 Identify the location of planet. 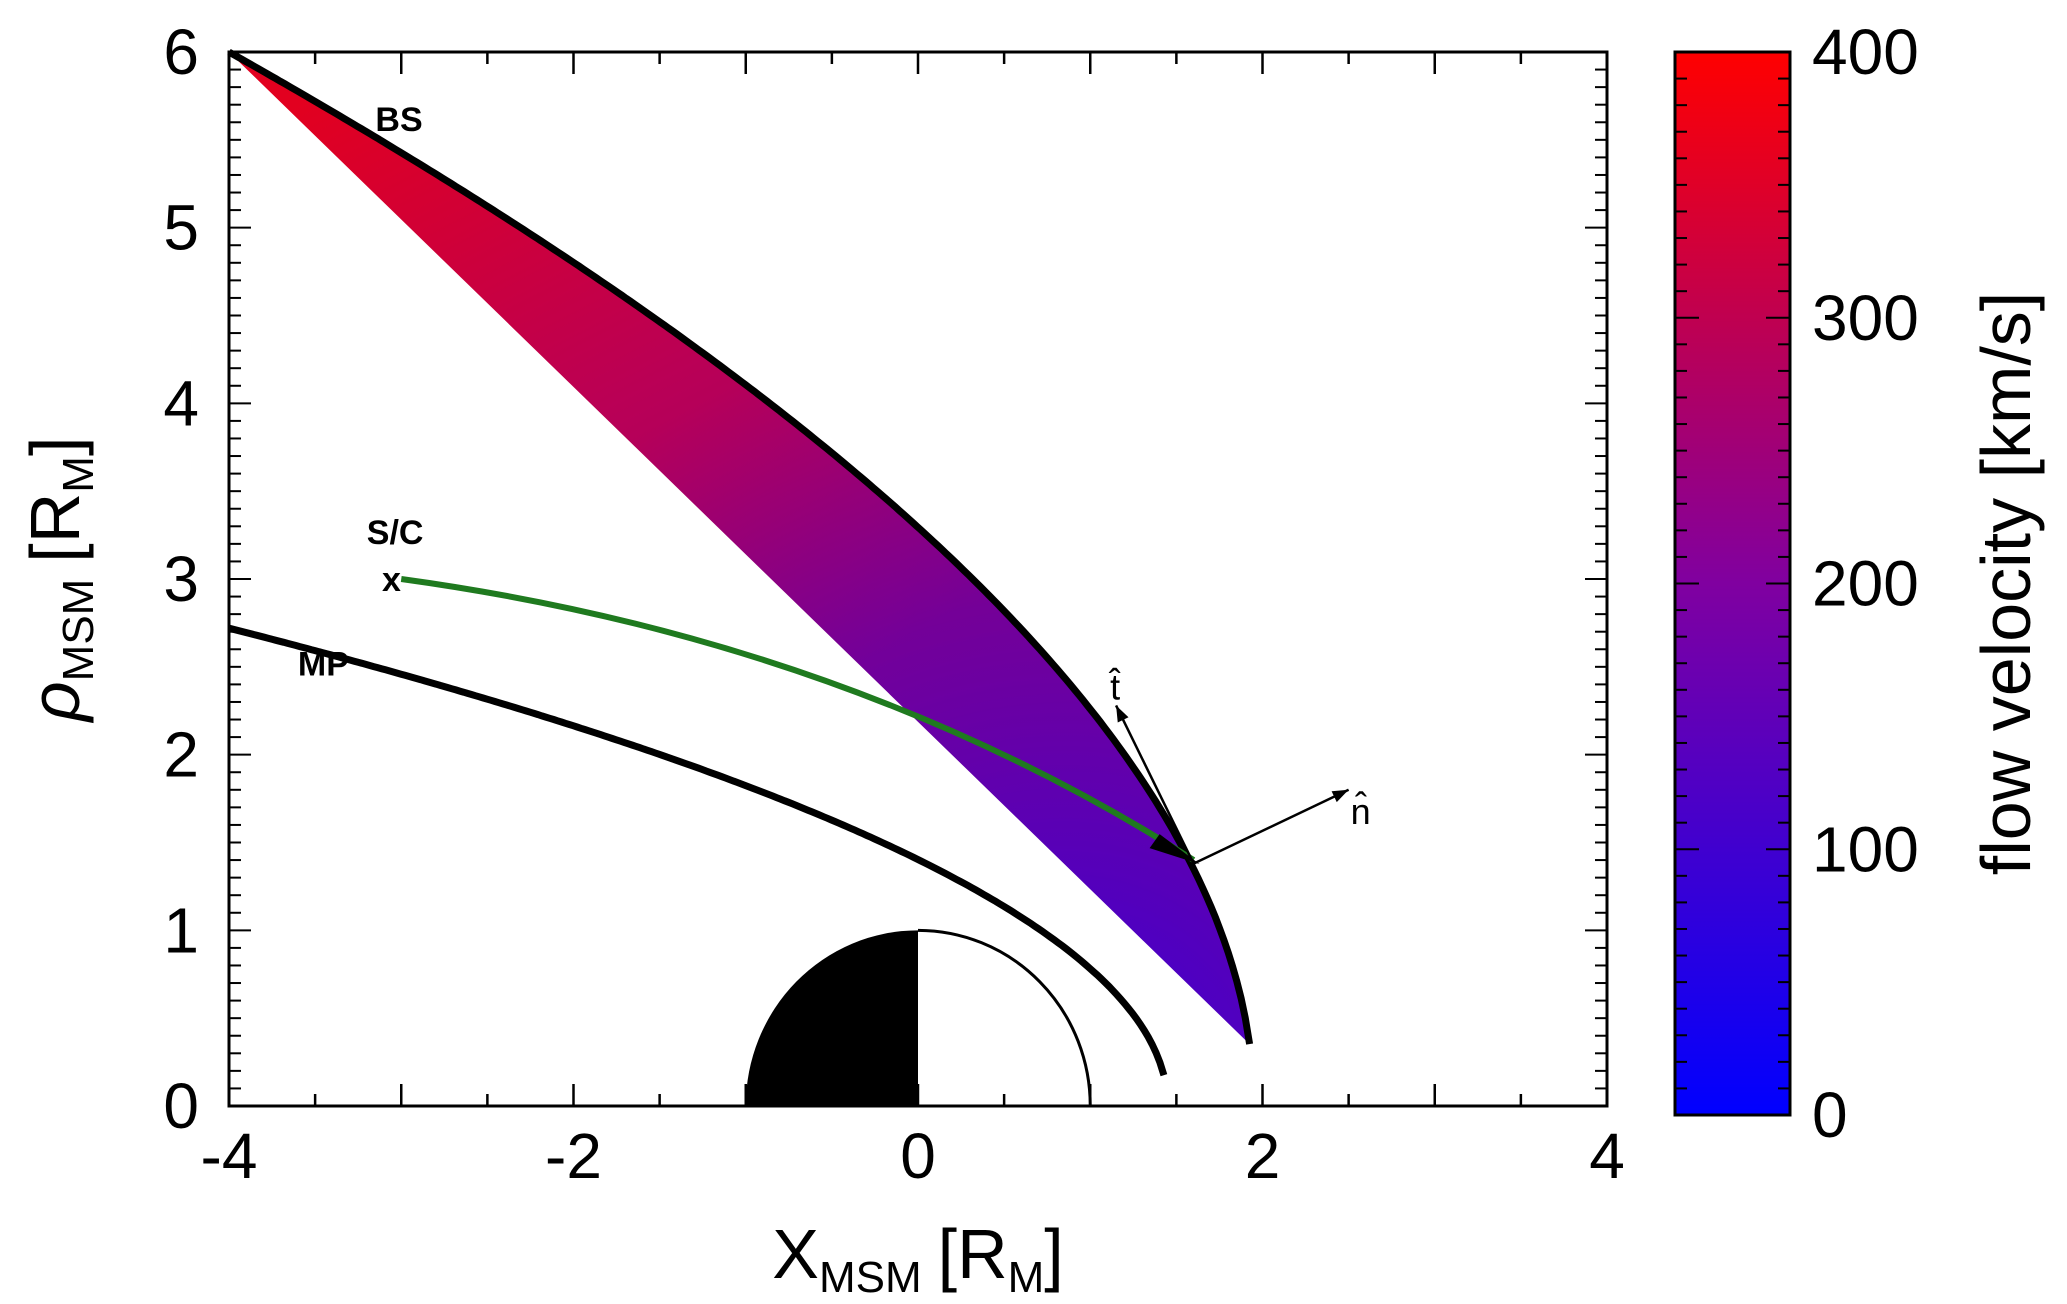
(918, 1017).